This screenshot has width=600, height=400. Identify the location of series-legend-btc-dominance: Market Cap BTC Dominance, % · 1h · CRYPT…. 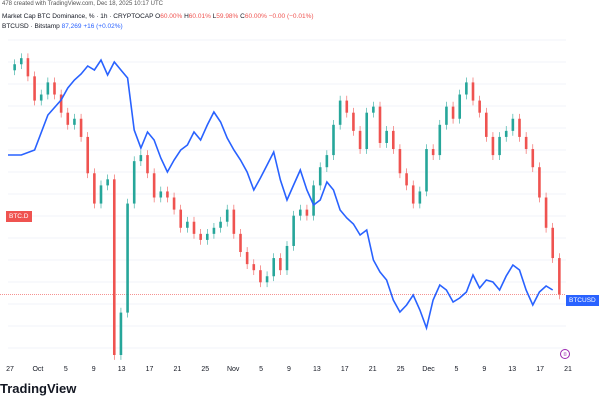
(158, 16).